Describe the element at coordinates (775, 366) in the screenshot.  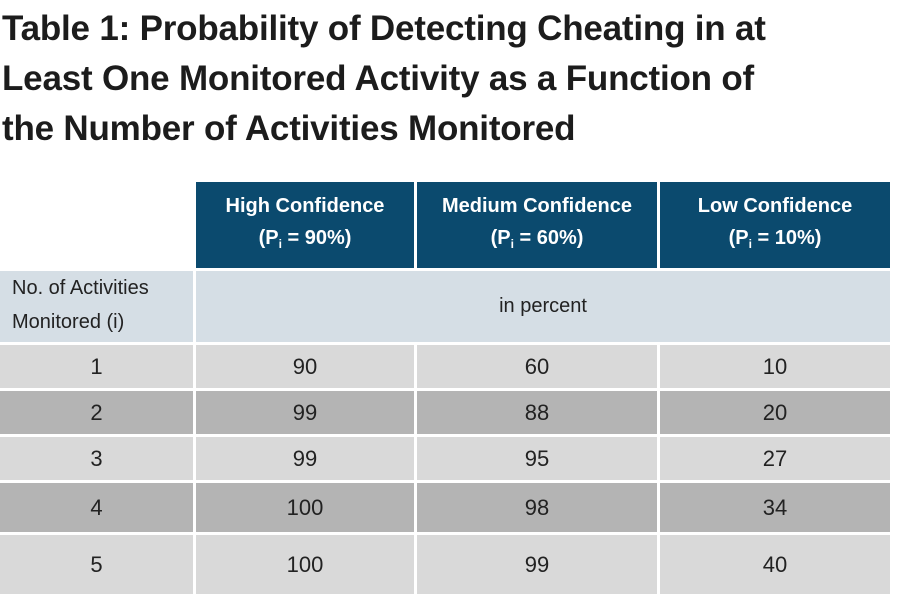
I see `row-1-low: 10` at that location.